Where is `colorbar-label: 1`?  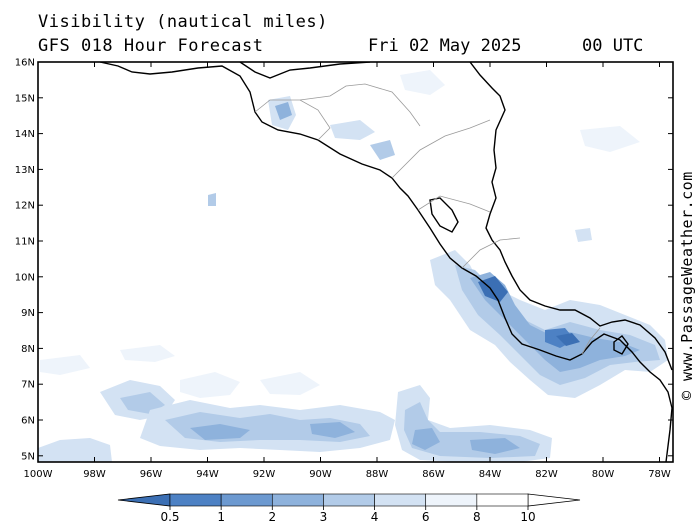
colorbar-label: 1 is located at coordinates (221, 517).